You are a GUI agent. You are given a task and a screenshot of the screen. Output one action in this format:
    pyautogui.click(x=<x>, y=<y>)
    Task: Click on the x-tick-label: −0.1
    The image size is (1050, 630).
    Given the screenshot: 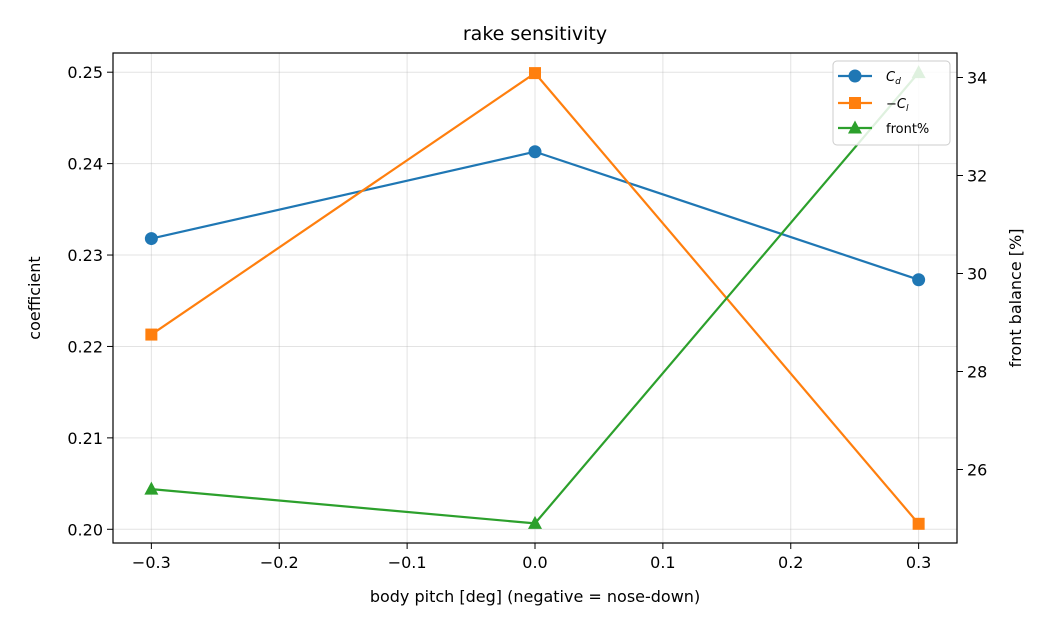 What is the action you would take?
    pyautogui.click(x=407, y=562)
    